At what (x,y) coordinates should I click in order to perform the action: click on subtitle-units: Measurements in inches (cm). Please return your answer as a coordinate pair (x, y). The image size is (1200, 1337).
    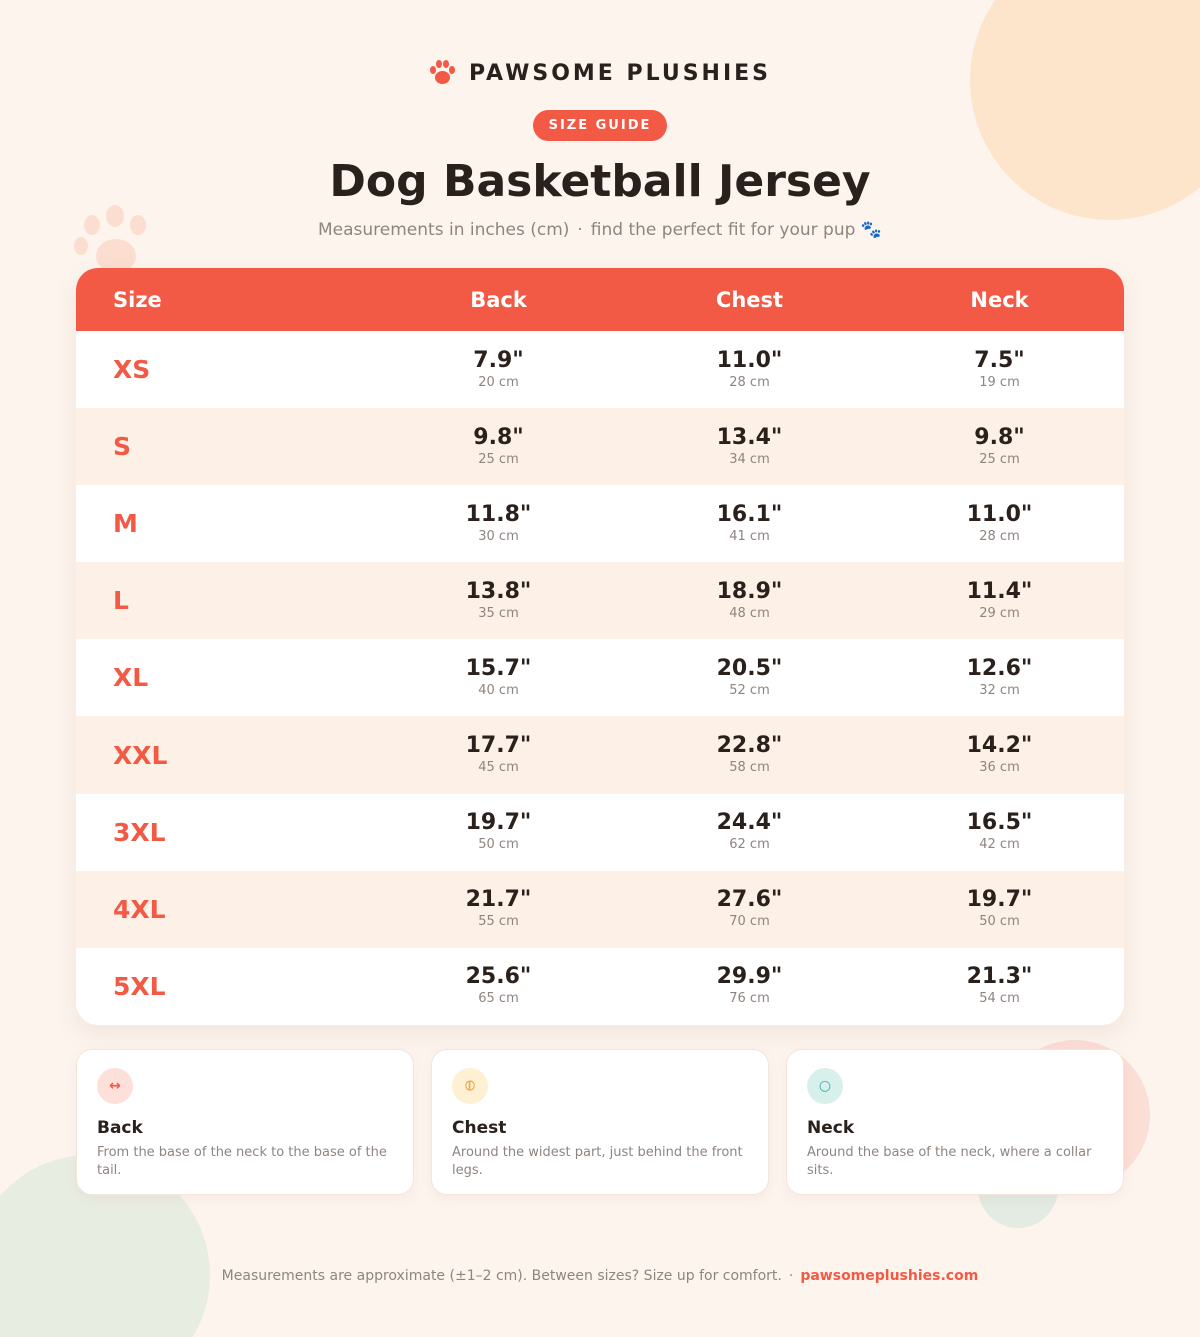
    Looking at the image, I should click on (444, 230).